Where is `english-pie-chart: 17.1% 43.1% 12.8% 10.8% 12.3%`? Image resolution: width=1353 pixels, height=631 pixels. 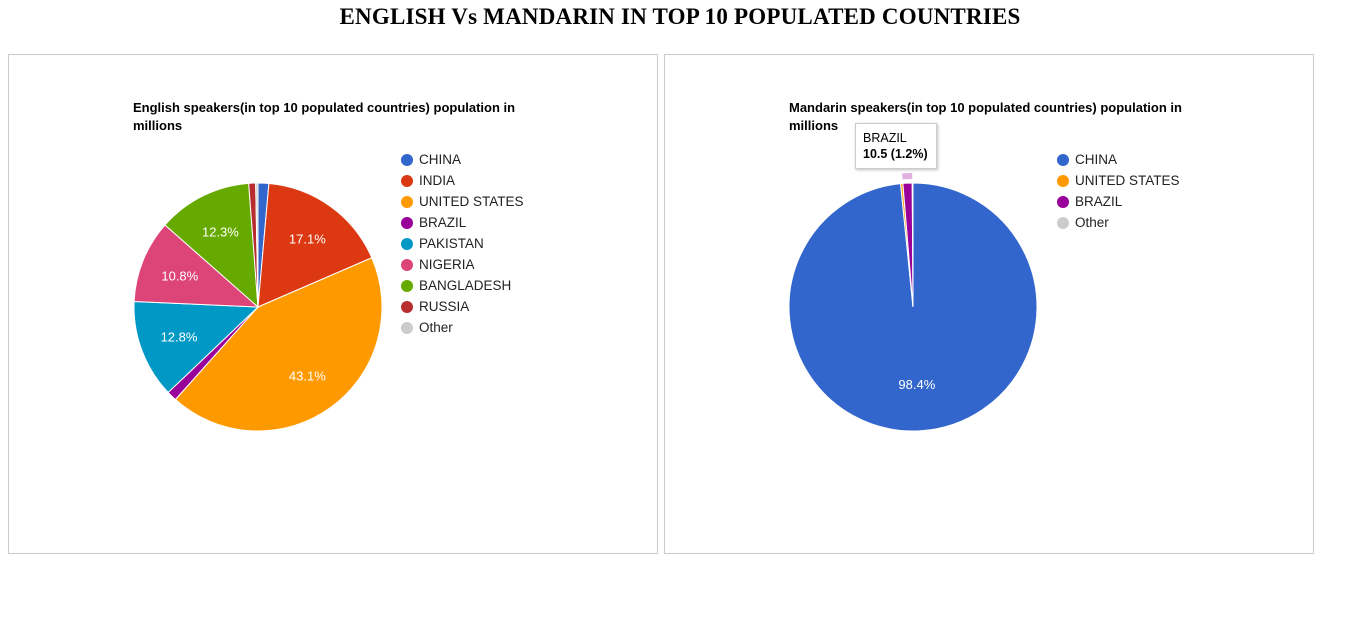
english-pie-chart: 17.1% 43.1% 12.8% 10.8% 12.3% is located at coordinates (258, 307).